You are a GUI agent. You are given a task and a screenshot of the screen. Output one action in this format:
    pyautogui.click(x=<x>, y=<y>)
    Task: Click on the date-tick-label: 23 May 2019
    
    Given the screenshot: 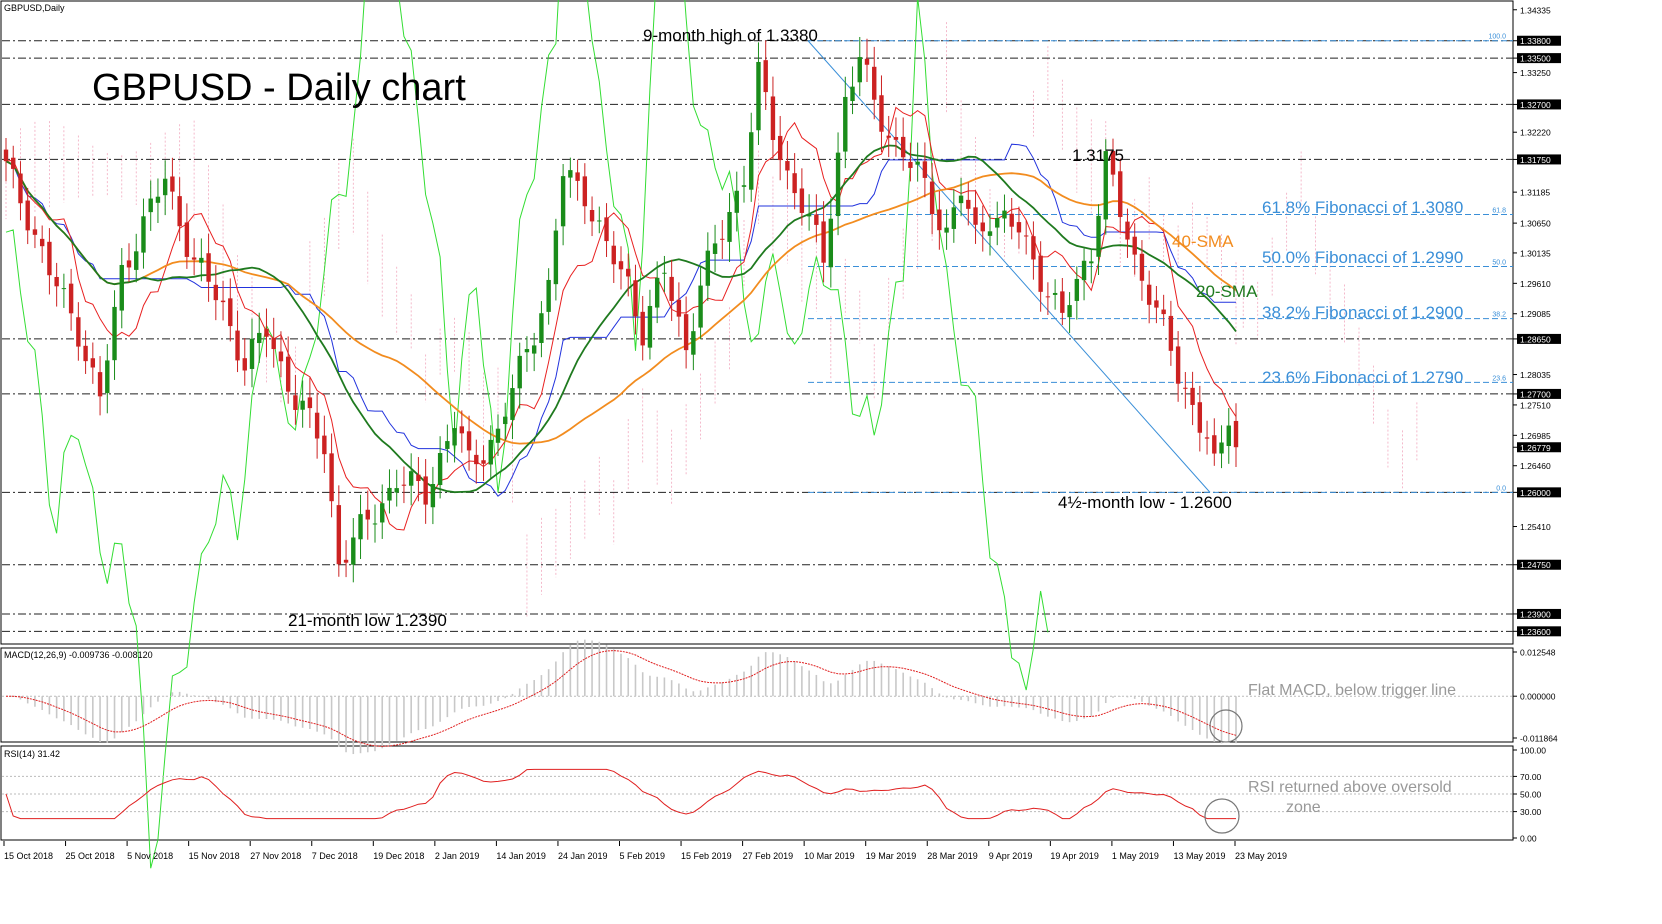 What is the action you would take?
    pyautogui.click(x=1261, y=856)
    